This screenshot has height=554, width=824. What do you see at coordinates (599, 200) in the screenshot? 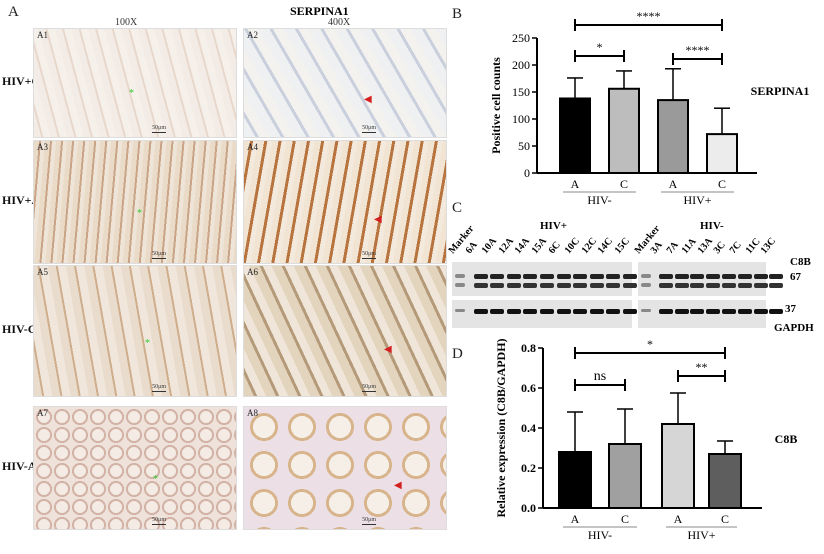
I see `group-label: HIV-` at bounding box center [599, 200].